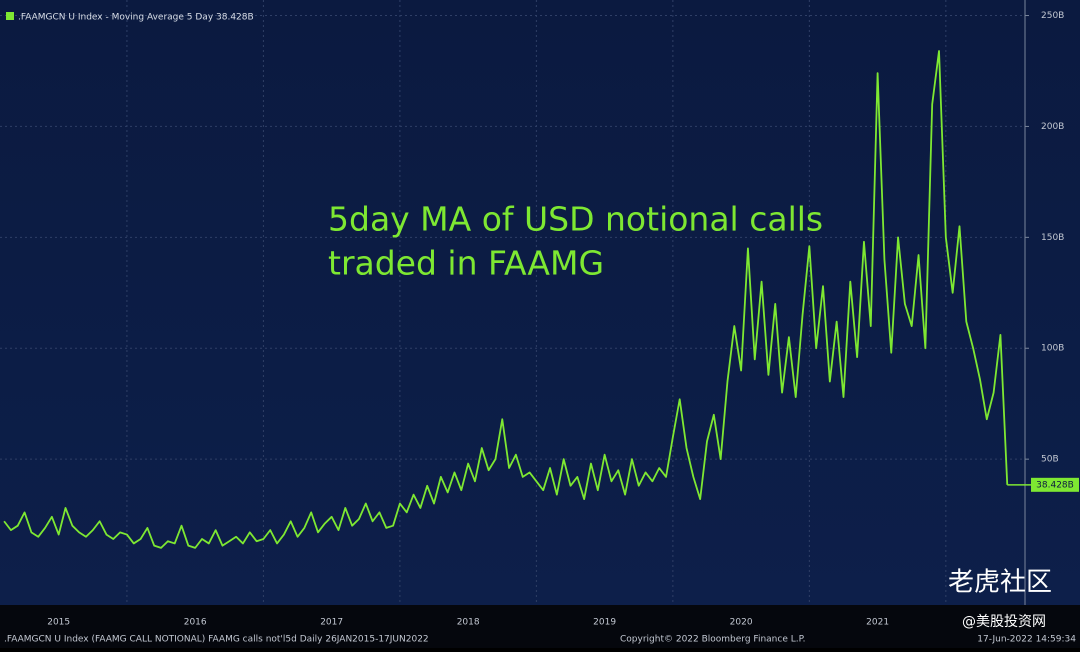 Image resolution: width=1080 pixels, height=652 pixels. Describe the element at coordinates (1004, 622) in the screenshot. I see `watermark: @美股投资网` at that location.